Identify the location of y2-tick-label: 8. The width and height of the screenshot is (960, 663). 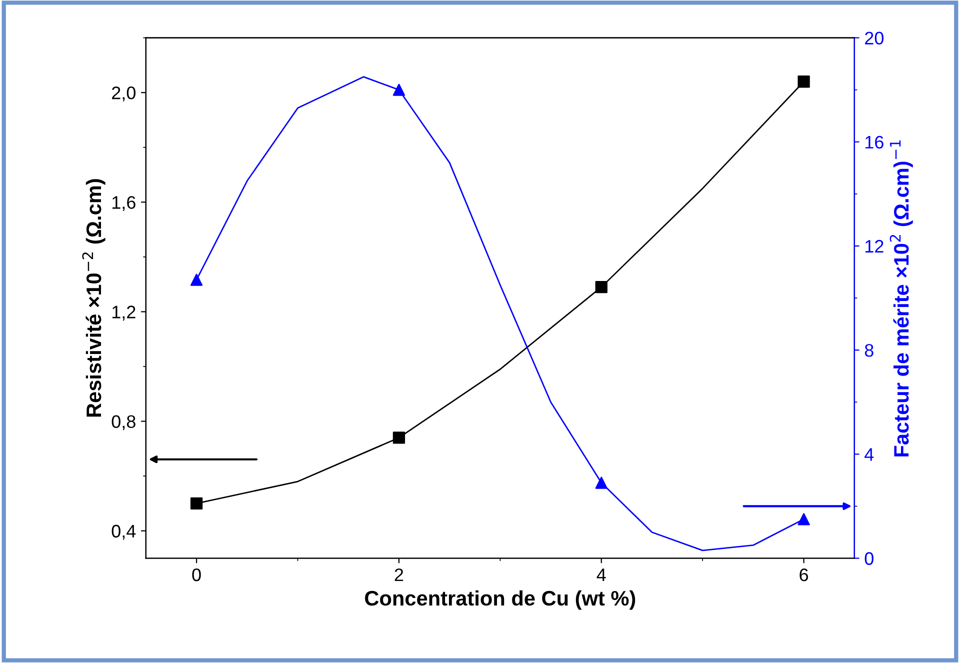
(869, 350).